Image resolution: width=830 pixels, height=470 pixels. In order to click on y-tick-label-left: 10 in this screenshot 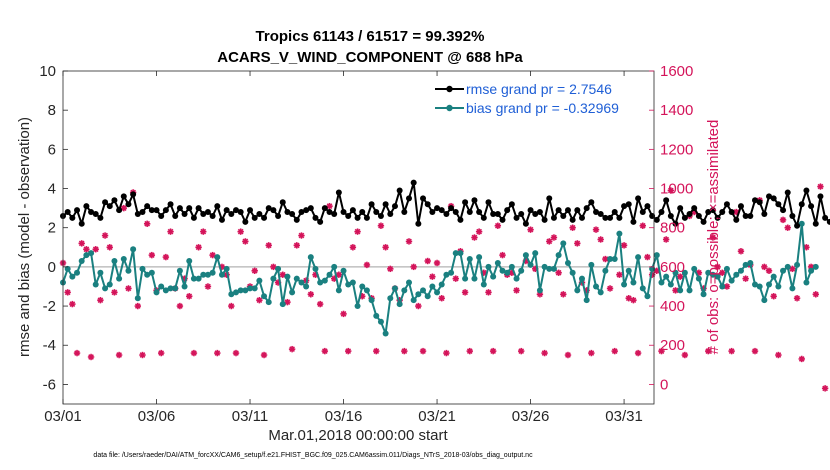, I will do `click(47, 71)`.